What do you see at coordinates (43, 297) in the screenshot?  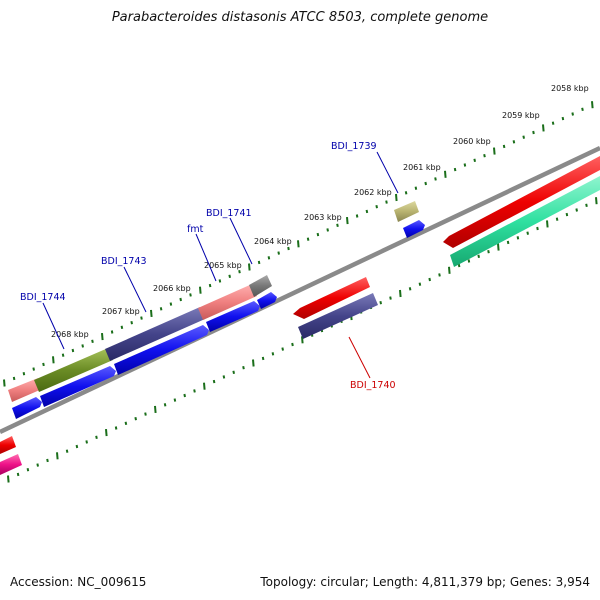 I see `gene-label-bdi1744: BDI_1744` at bounding box center [43, 297].